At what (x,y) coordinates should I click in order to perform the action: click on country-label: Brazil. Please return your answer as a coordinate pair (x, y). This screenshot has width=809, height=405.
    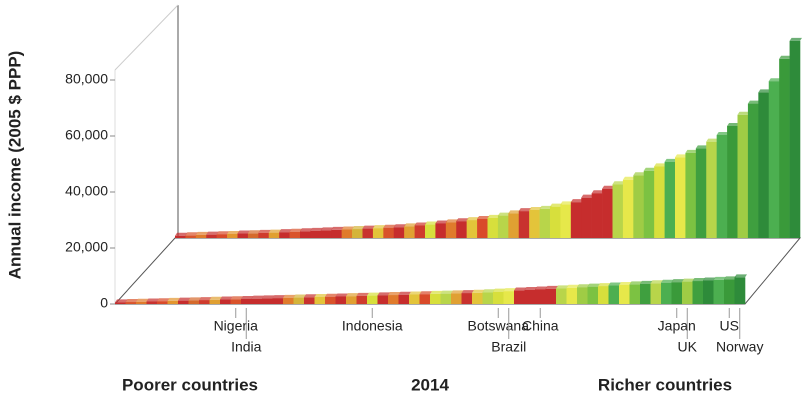
    Looking at the image, I should click on (508, 347).